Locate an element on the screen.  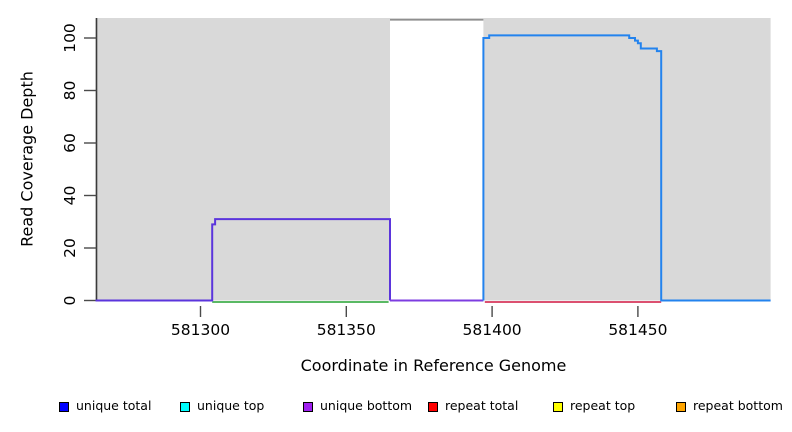
y-tick-label: 80 is located at coordinates (70, 91).